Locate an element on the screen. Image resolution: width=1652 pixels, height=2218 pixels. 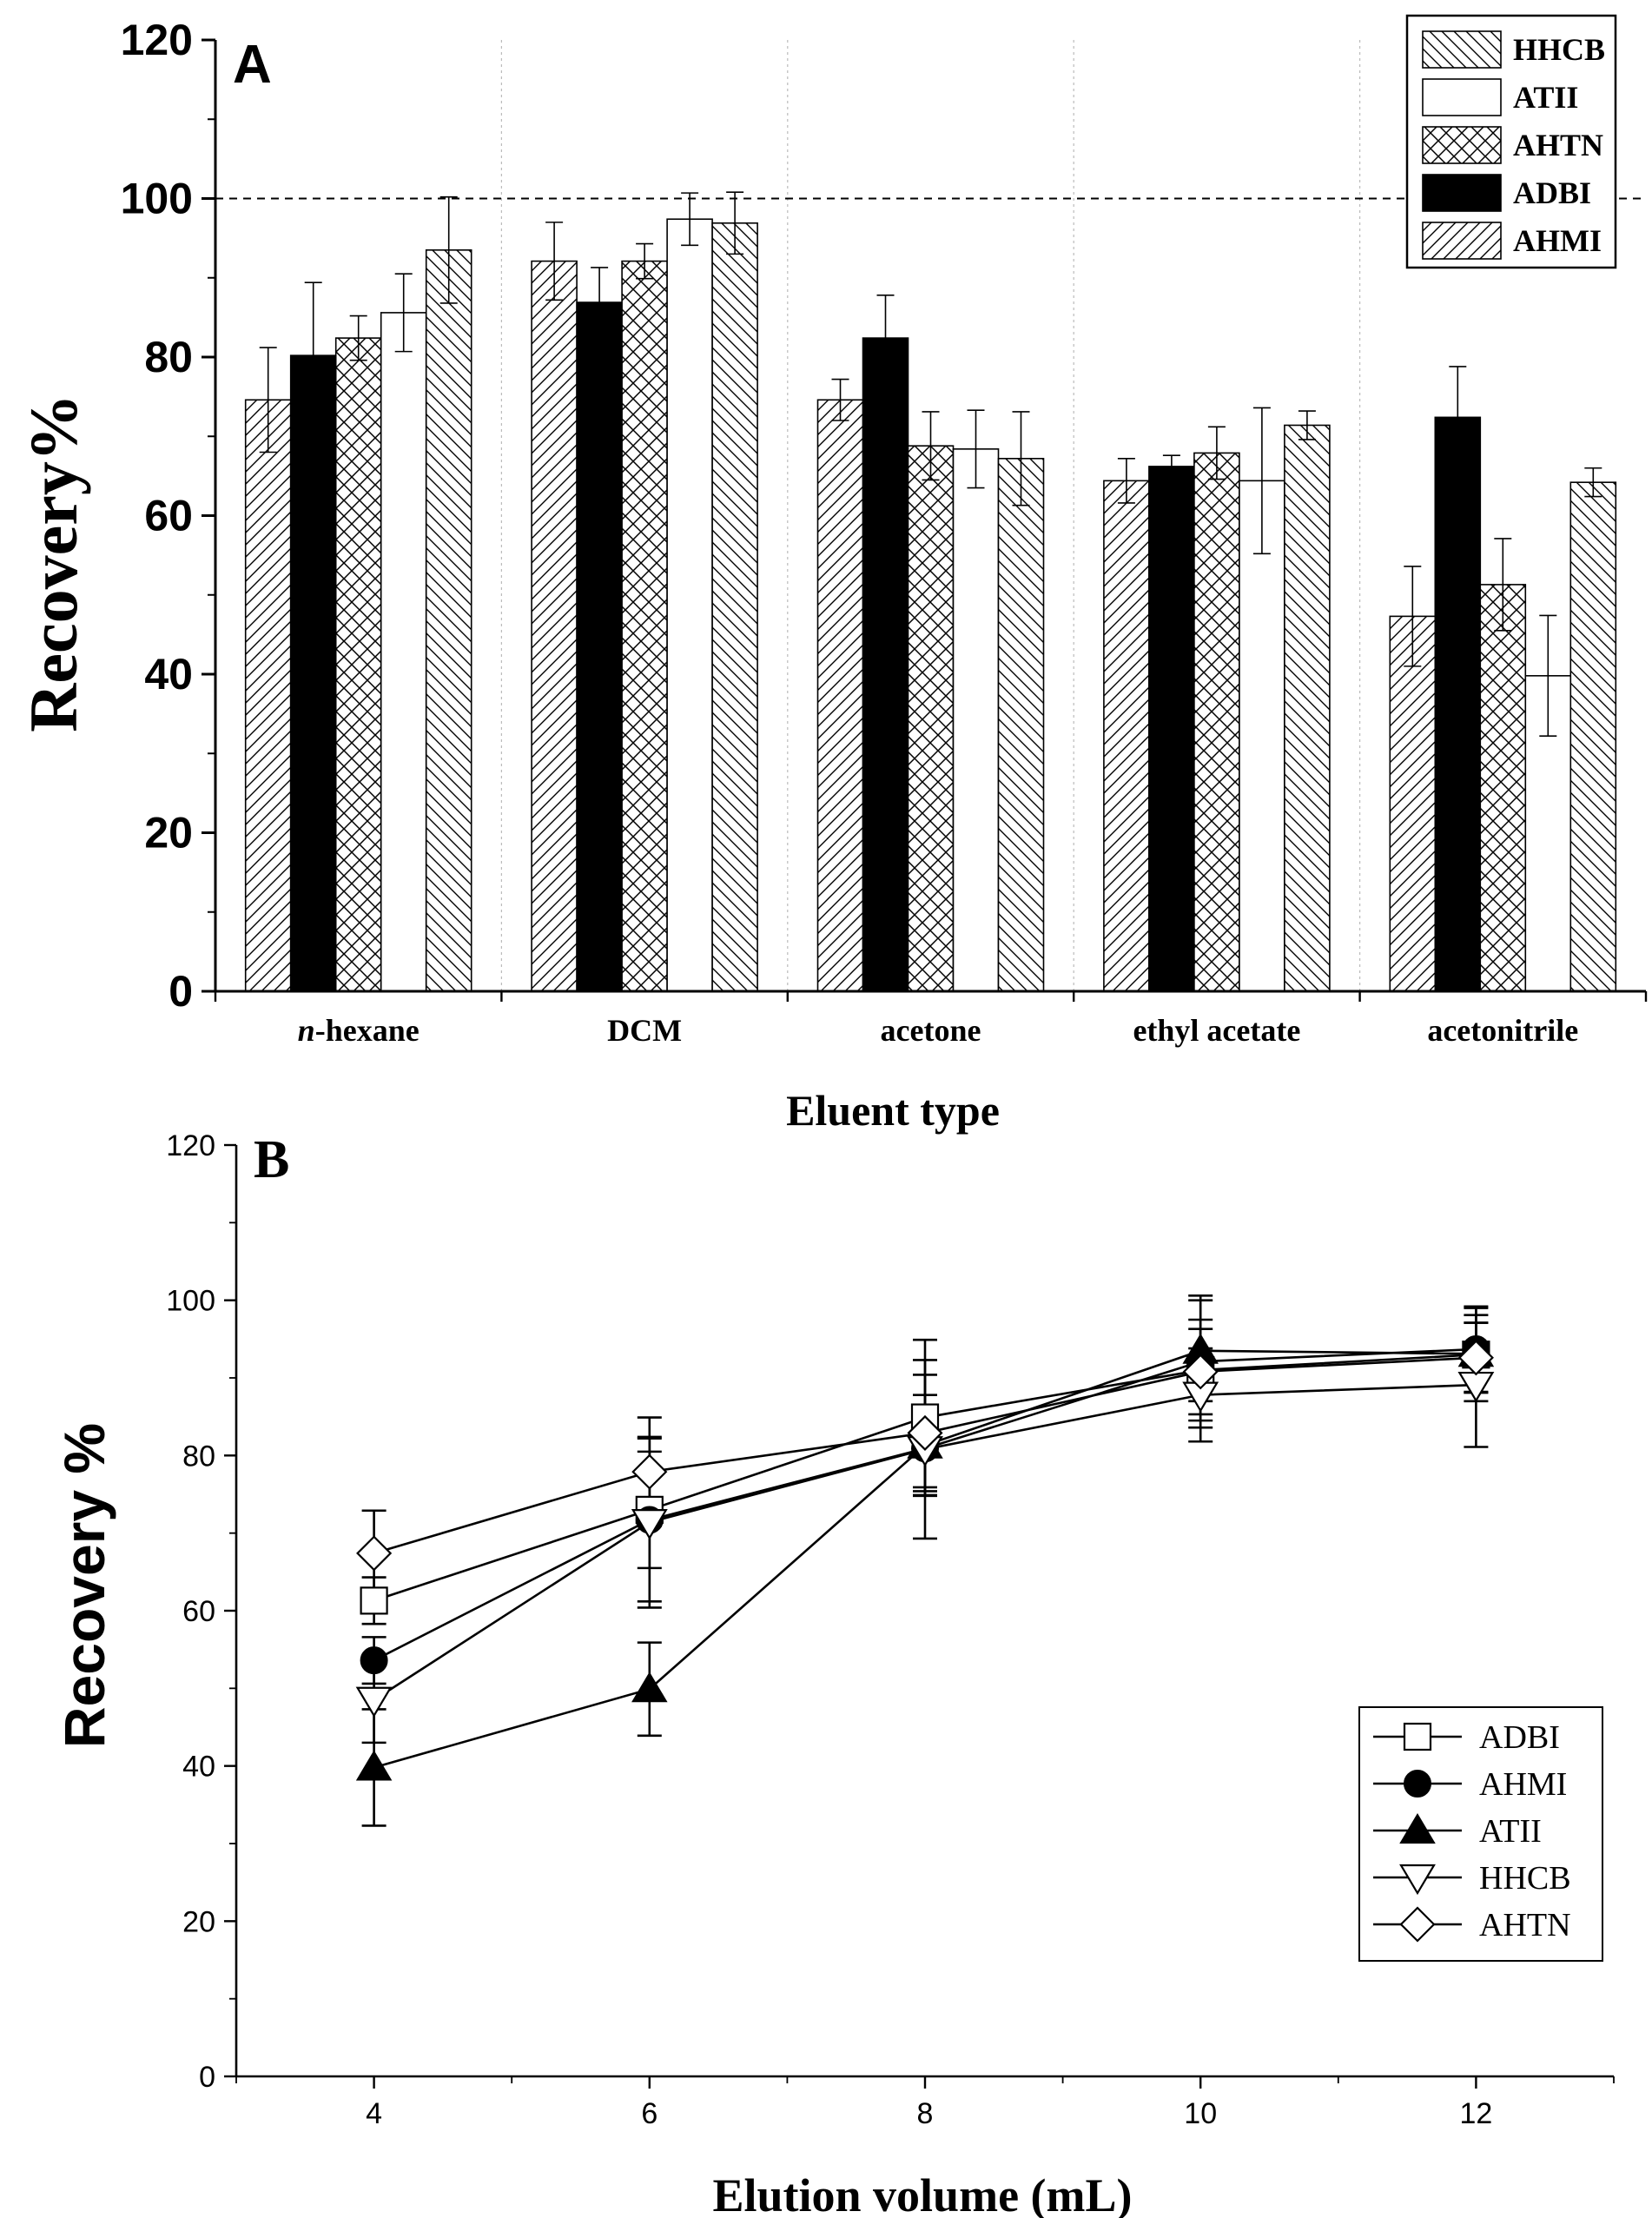
category-label-text: acetone is located at coordinates (931, 1030).